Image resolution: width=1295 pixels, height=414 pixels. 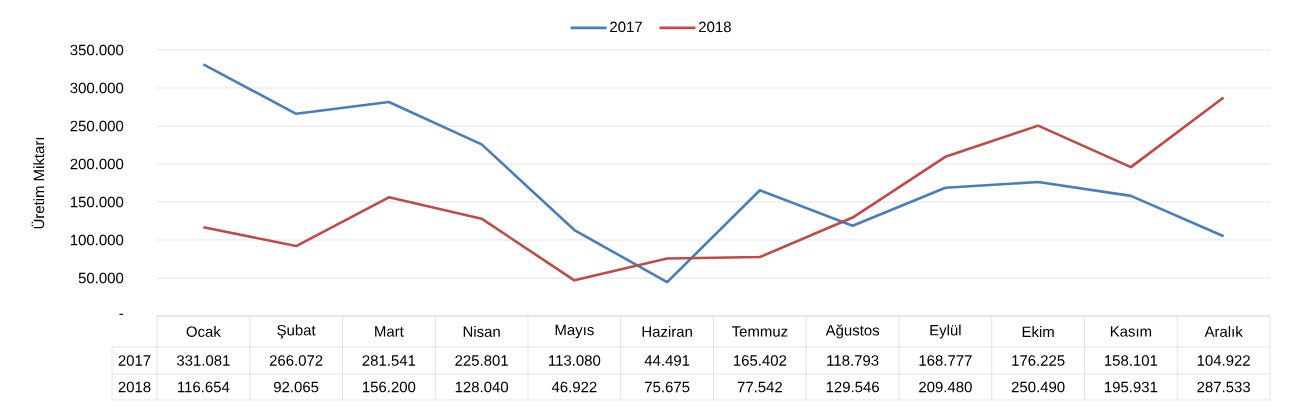 I want to click on text: 2017, so click(x=134, y=360).